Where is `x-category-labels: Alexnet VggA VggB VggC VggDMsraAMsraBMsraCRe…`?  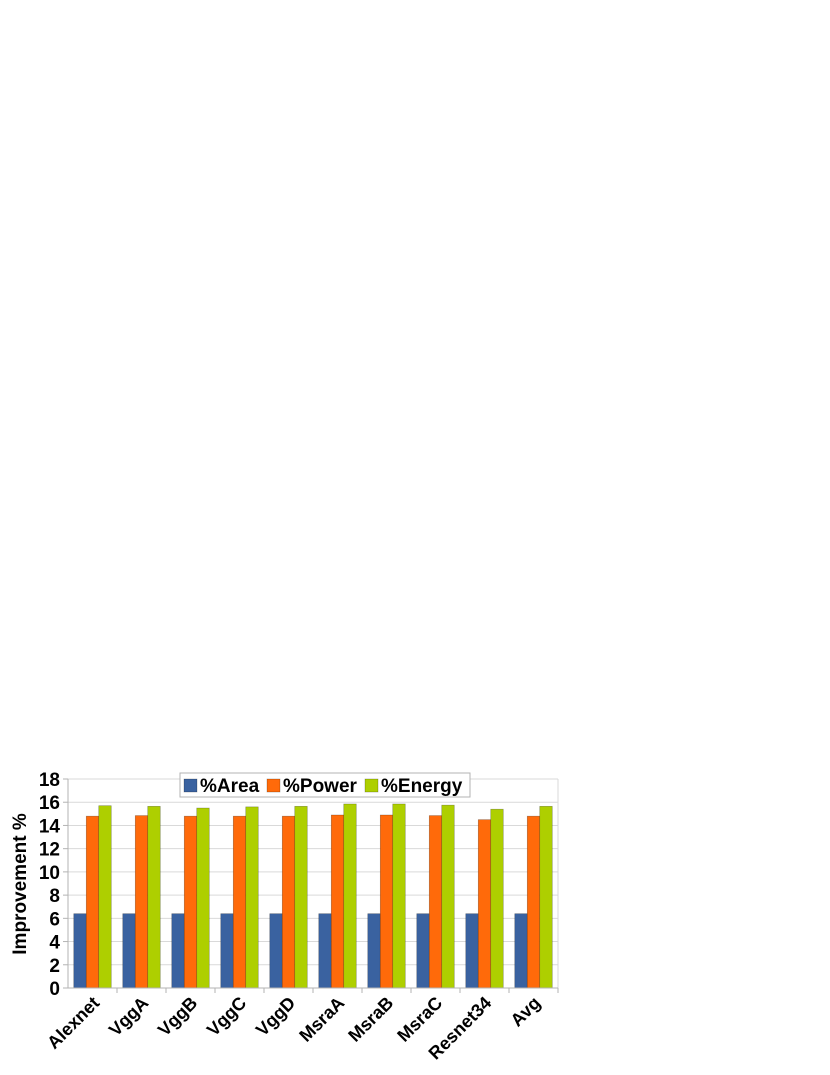 x-category-labels: Alexnet VggA VggB VggC VggDMsraAMsraBMsraCRe… is located at coordinates (293, 1028).